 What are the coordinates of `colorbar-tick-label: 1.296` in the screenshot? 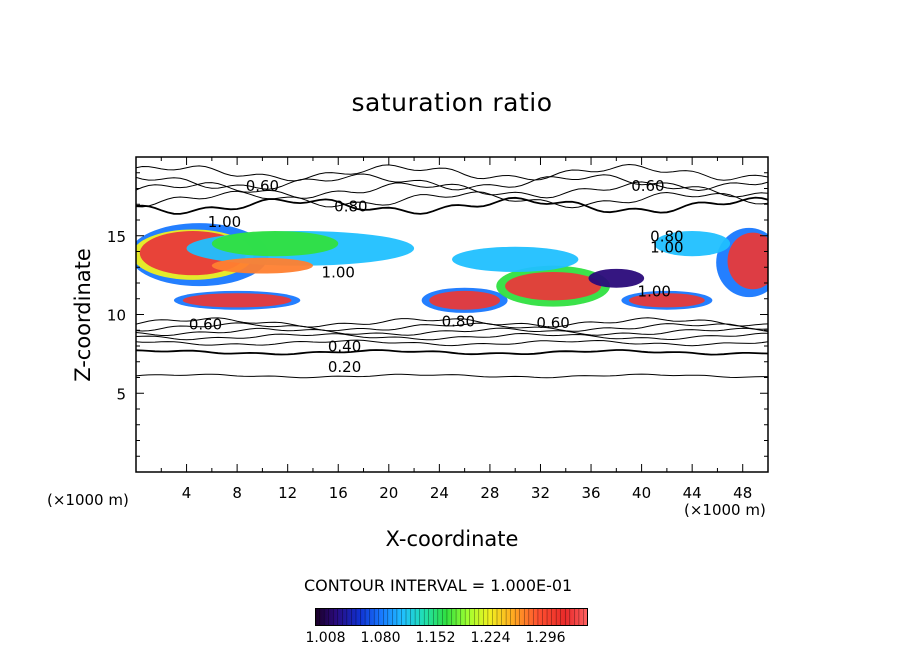 It's located at (545, 638).